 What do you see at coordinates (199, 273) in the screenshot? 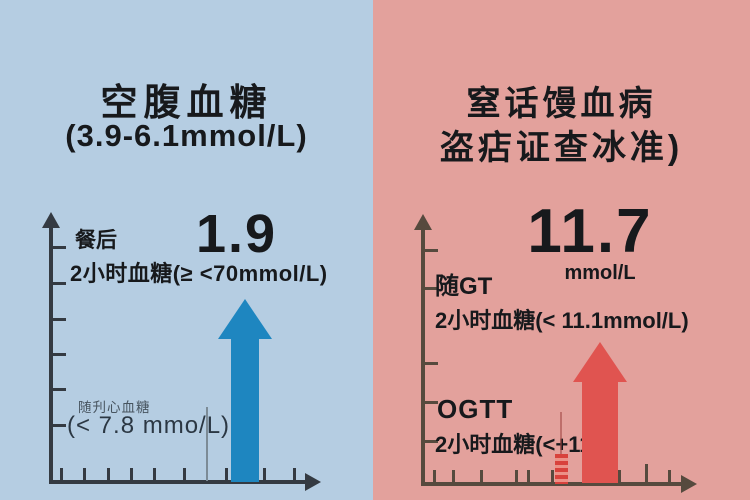
I see `left-postprandial-range: 2小时血糖(≥ <70mmol/L)` at bounding box center [199, 273].